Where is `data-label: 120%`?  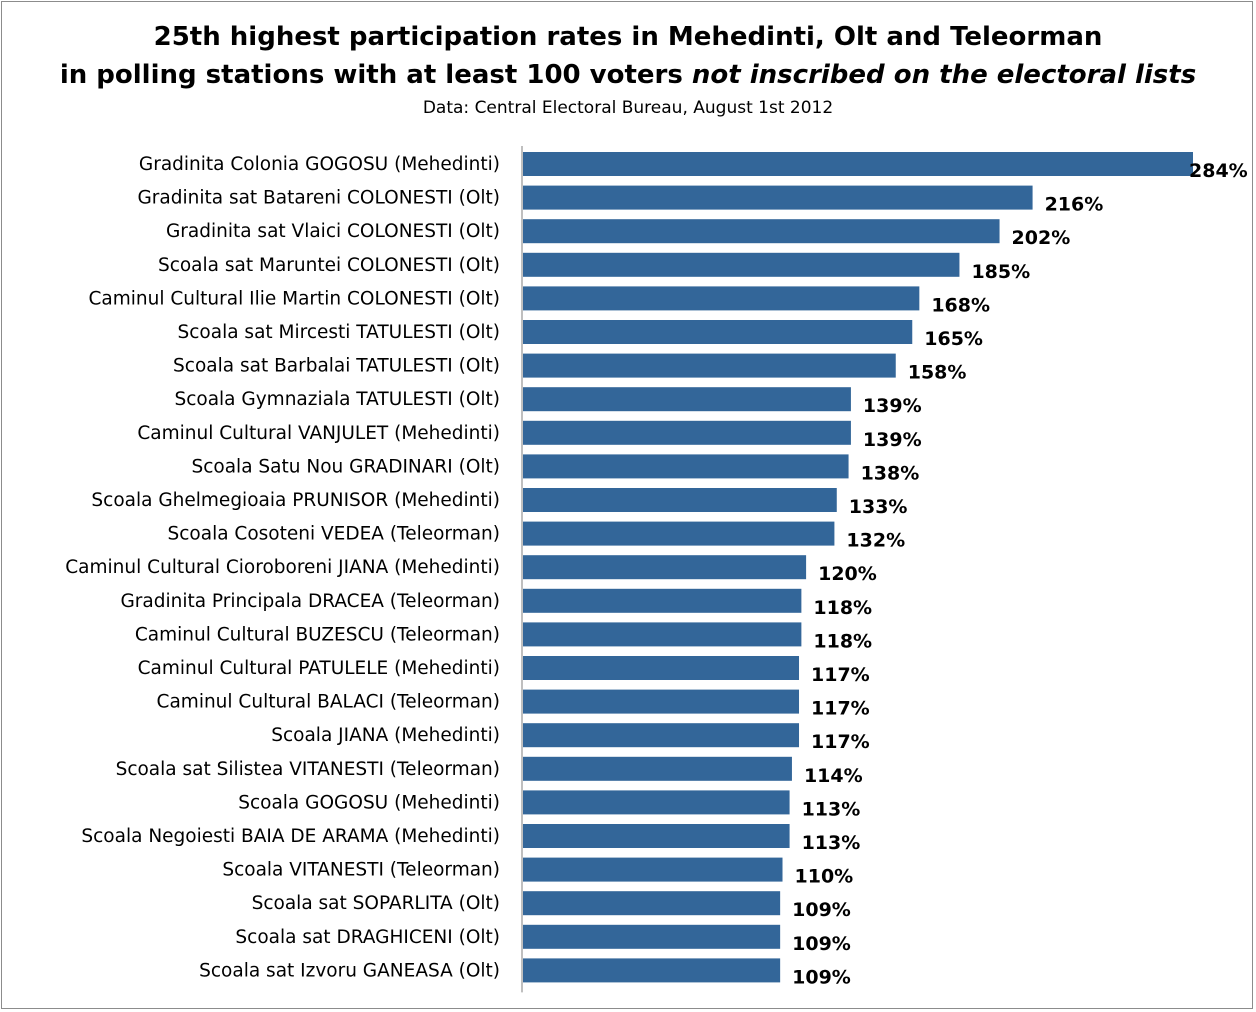
data-label: 120% is located at coordinates (847, 574).